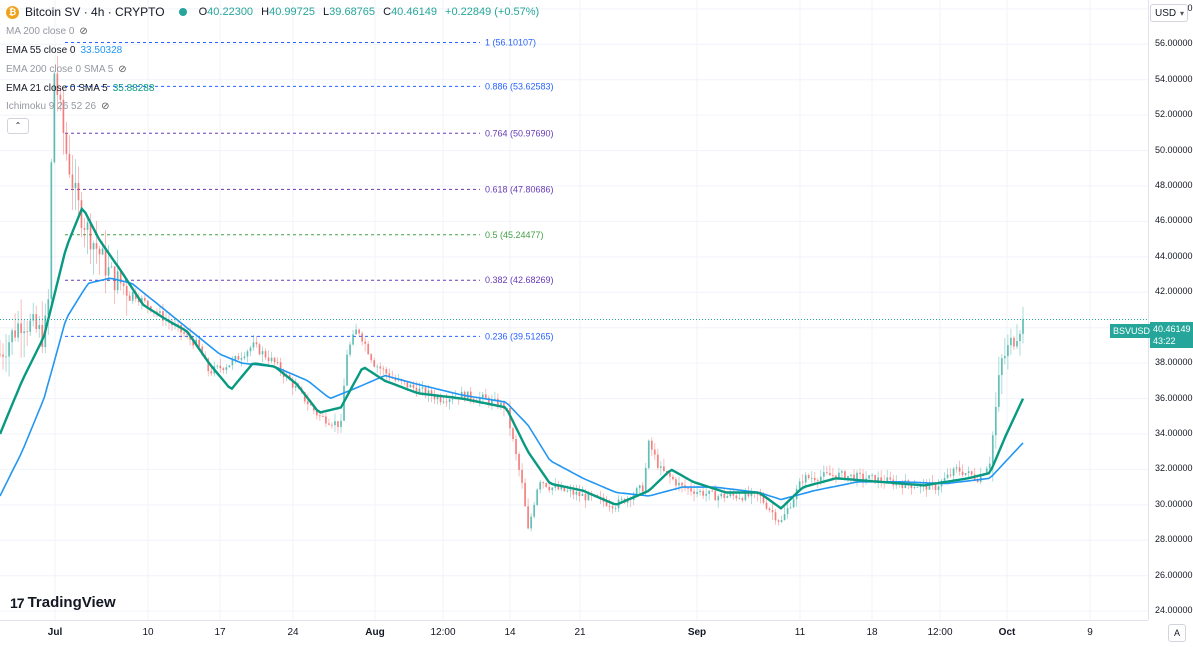 Image resolution: width=1193 pixels, height=647 pixels. I want to click on price-tick-label: 30.00000, so click(1174, 503).